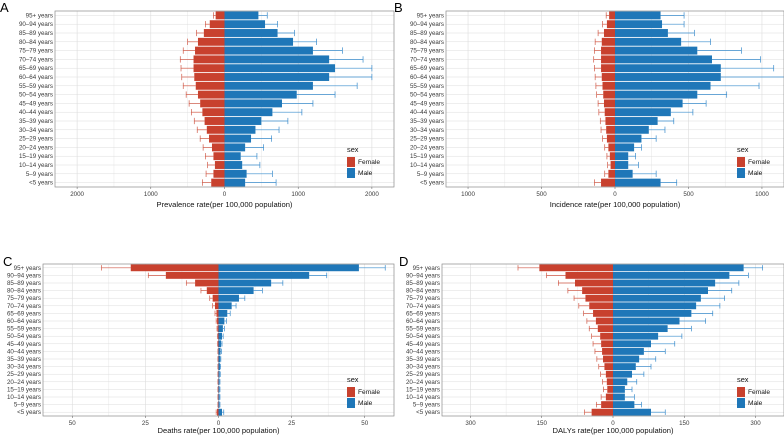  What do you see at coordinates (427, 24) in the screenshot?
I see `y-tick-label: 90–94 years` at bounding box center [427, 24].